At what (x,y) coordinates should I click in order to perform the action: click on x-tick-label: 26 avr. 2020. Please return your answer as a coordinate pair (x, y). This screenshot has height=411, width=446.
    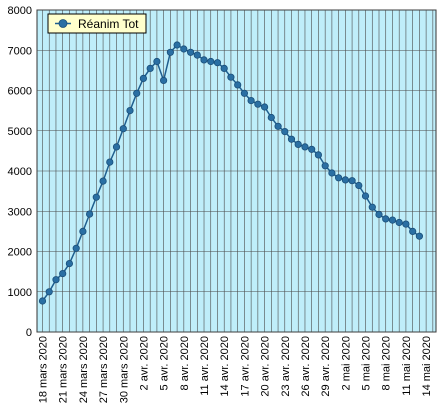
    Looking at the image, I should click on (306, 366).